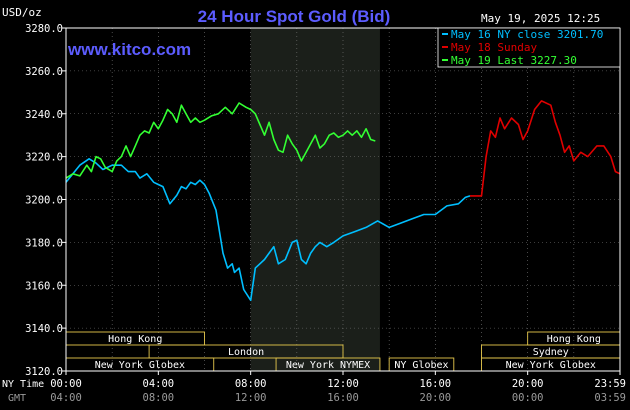  What do you see at coordinates (44, 372) in the screenshot?
I see `y-tick-label: 3120.0` at bounding box center [44, 372].